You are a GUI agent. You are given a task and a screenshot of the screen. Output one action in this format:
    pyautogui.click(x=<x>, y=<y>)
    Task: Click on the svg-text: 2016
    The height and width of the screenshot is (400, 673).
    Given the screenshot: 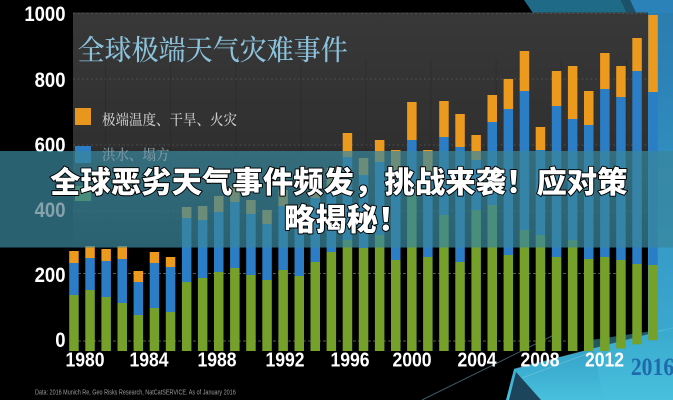 What is the action you would take?
    pyautogui.click(x=652, y=367)
    